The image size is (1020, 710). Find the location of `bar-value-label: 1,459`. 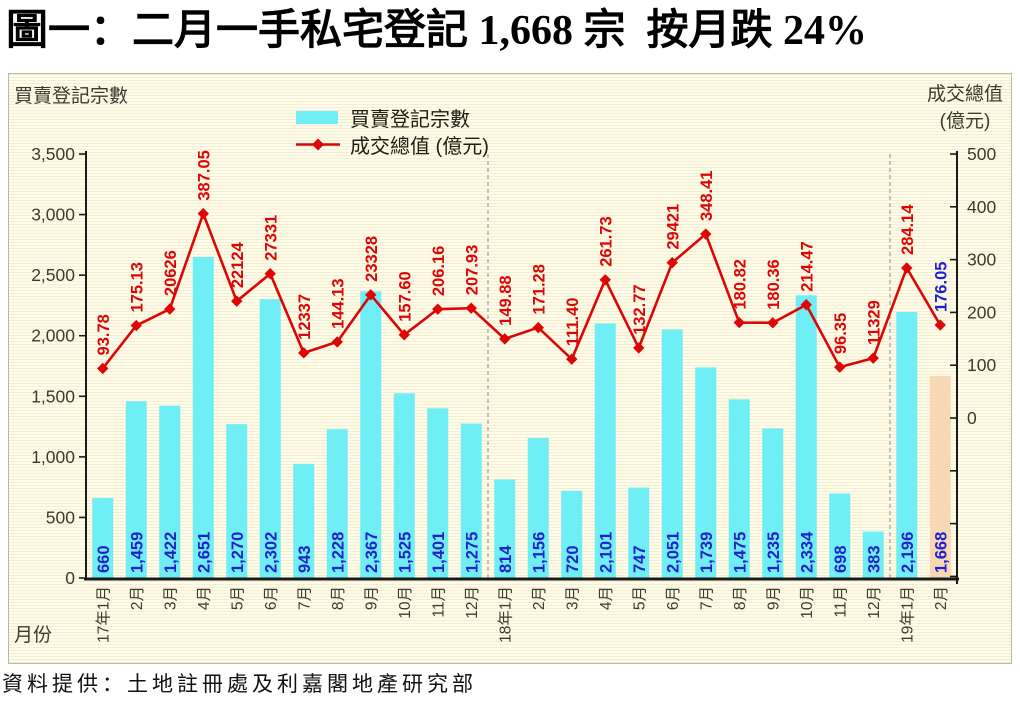

bar-value-label: 1,459 is located at coordinates (137, 552).